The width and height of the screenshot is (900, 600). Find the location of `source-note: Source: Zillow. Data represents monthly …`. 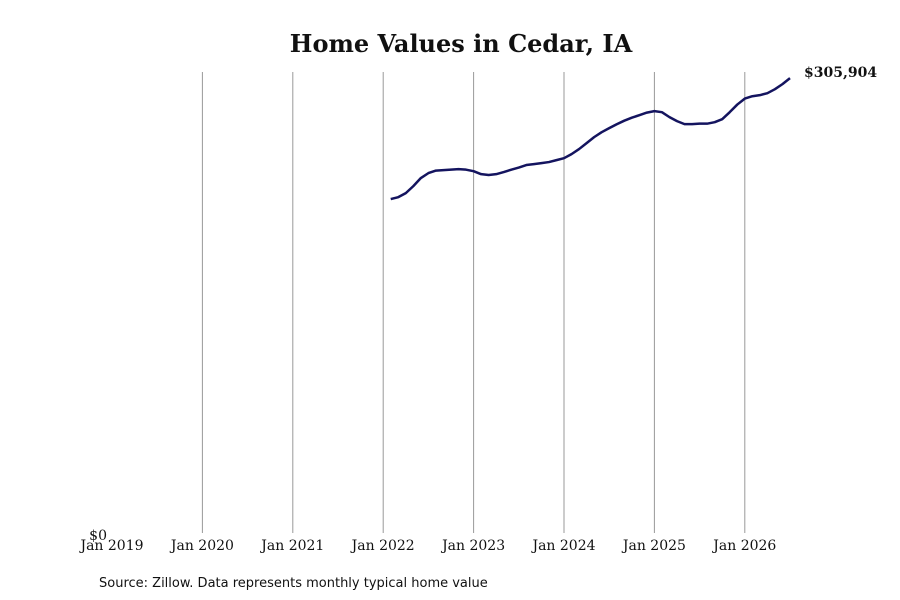

source-note: Source: Zillow. Data represents monthly … is located at coordinates (293, 583).